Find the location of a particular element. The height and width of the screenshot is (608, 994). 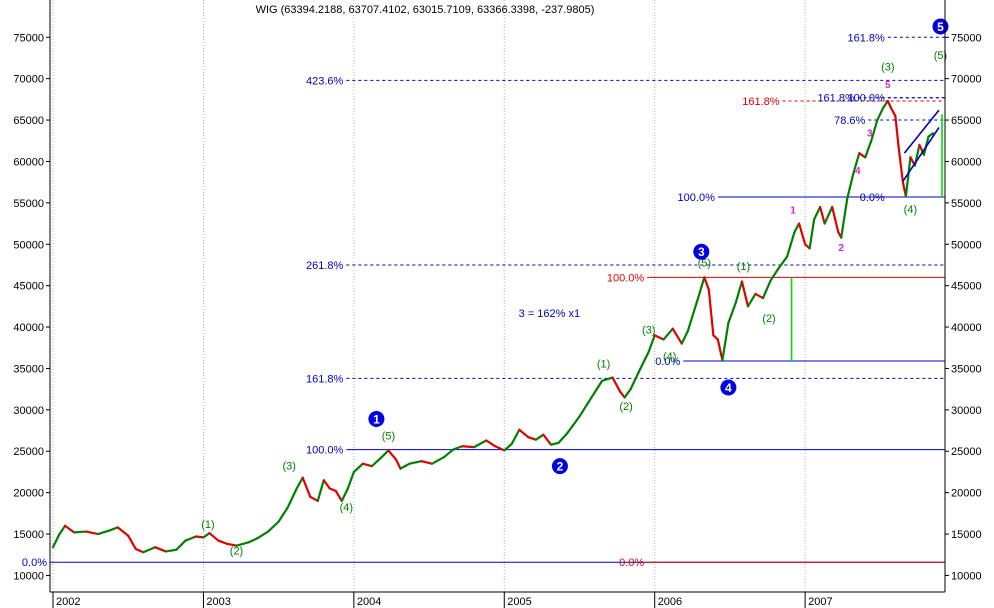

wave-label-12: (3) is located at coordinates (887, 67).